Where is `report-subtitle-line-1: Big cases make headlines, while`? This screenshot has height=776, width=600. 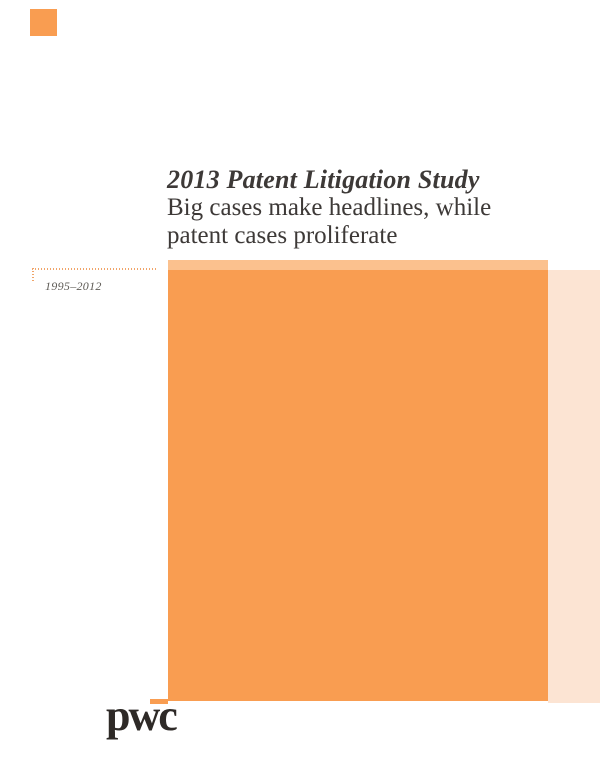 report-subtitle-line-1: Big cases make headlines, while is located at coordinates (329, 207).